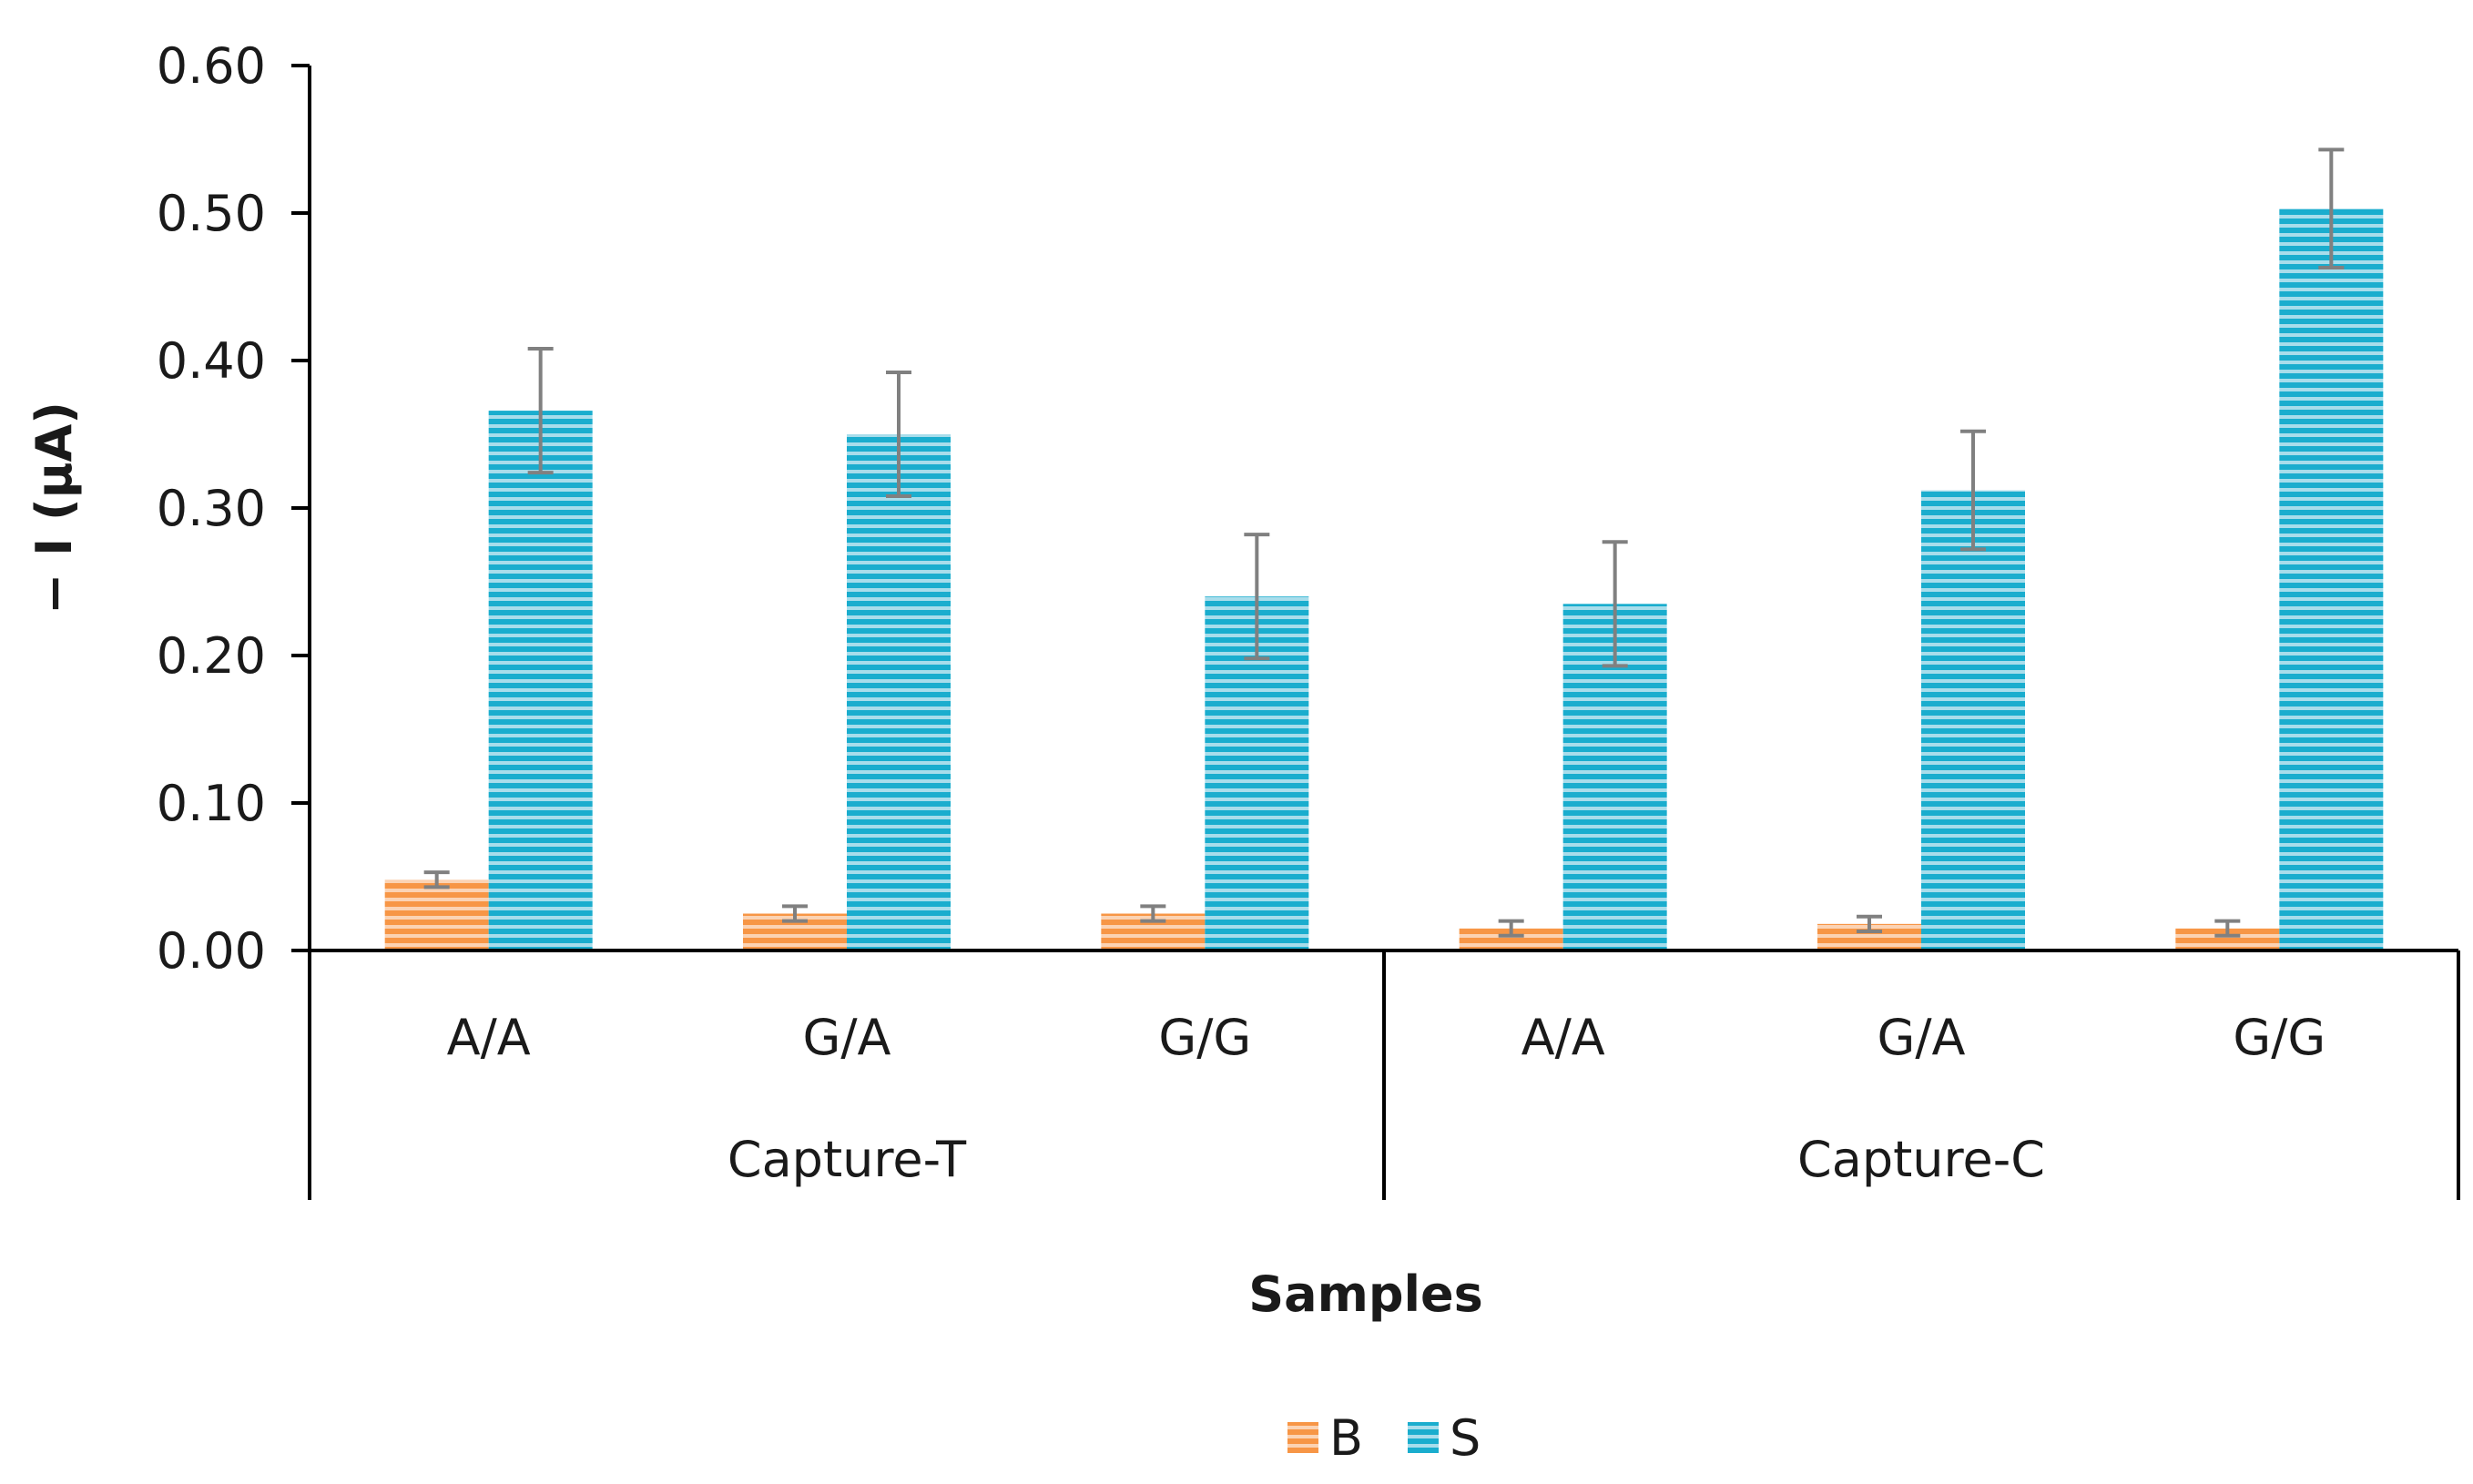 The height and width of the screenshot is (1484, 2473). Describe the element at coordinates (211, 361) in the screenshot. I see `y-tick-label: 0.40` at that location.